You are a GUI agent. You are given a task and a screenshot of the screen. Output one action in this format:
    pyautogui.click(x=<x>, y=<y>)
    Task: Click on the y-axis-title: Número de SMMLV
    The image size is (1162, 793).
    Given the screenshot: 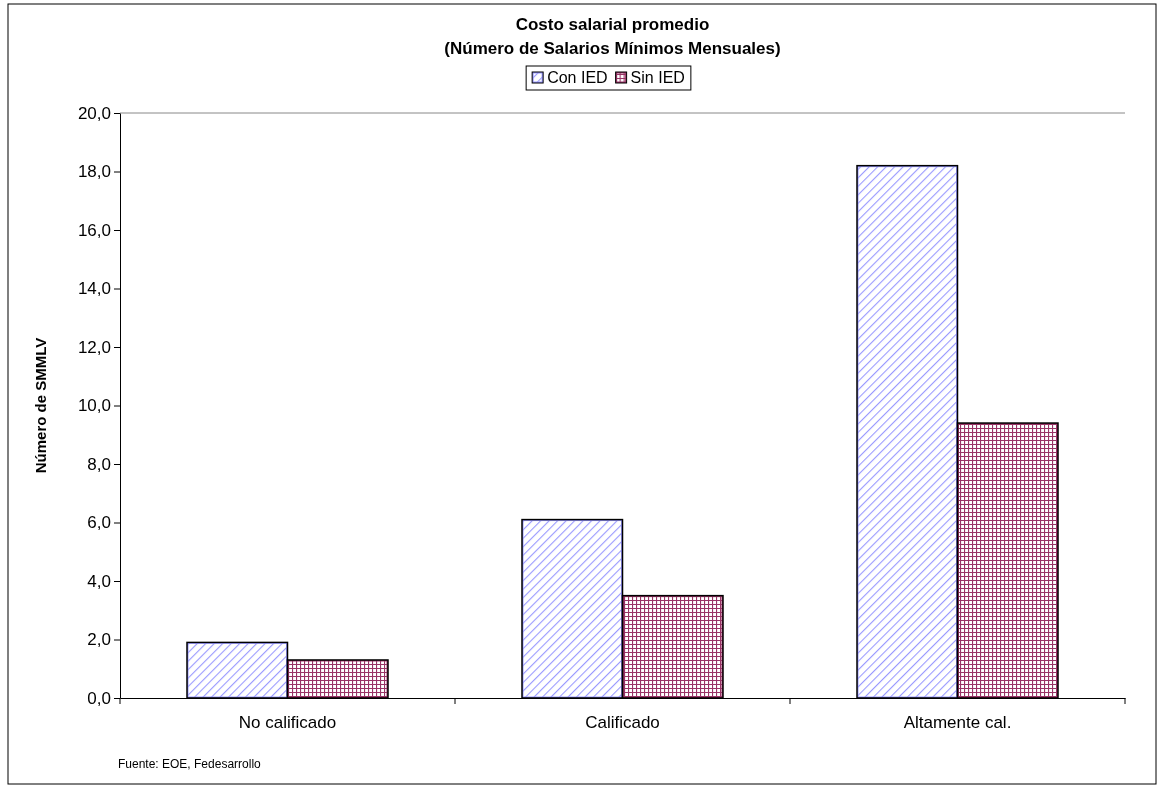 What is the action you would take?
    pyautogui.click(x=40, y=405)
    